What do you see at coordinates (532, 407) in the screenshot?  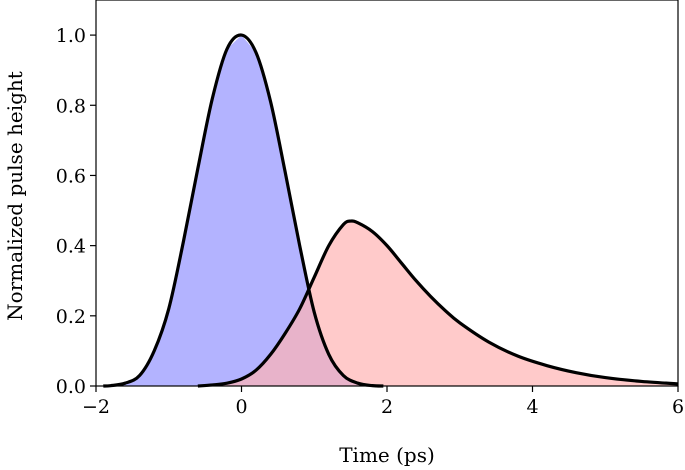 I see `x-tick-label: 4` at bounding box center [532, 407].